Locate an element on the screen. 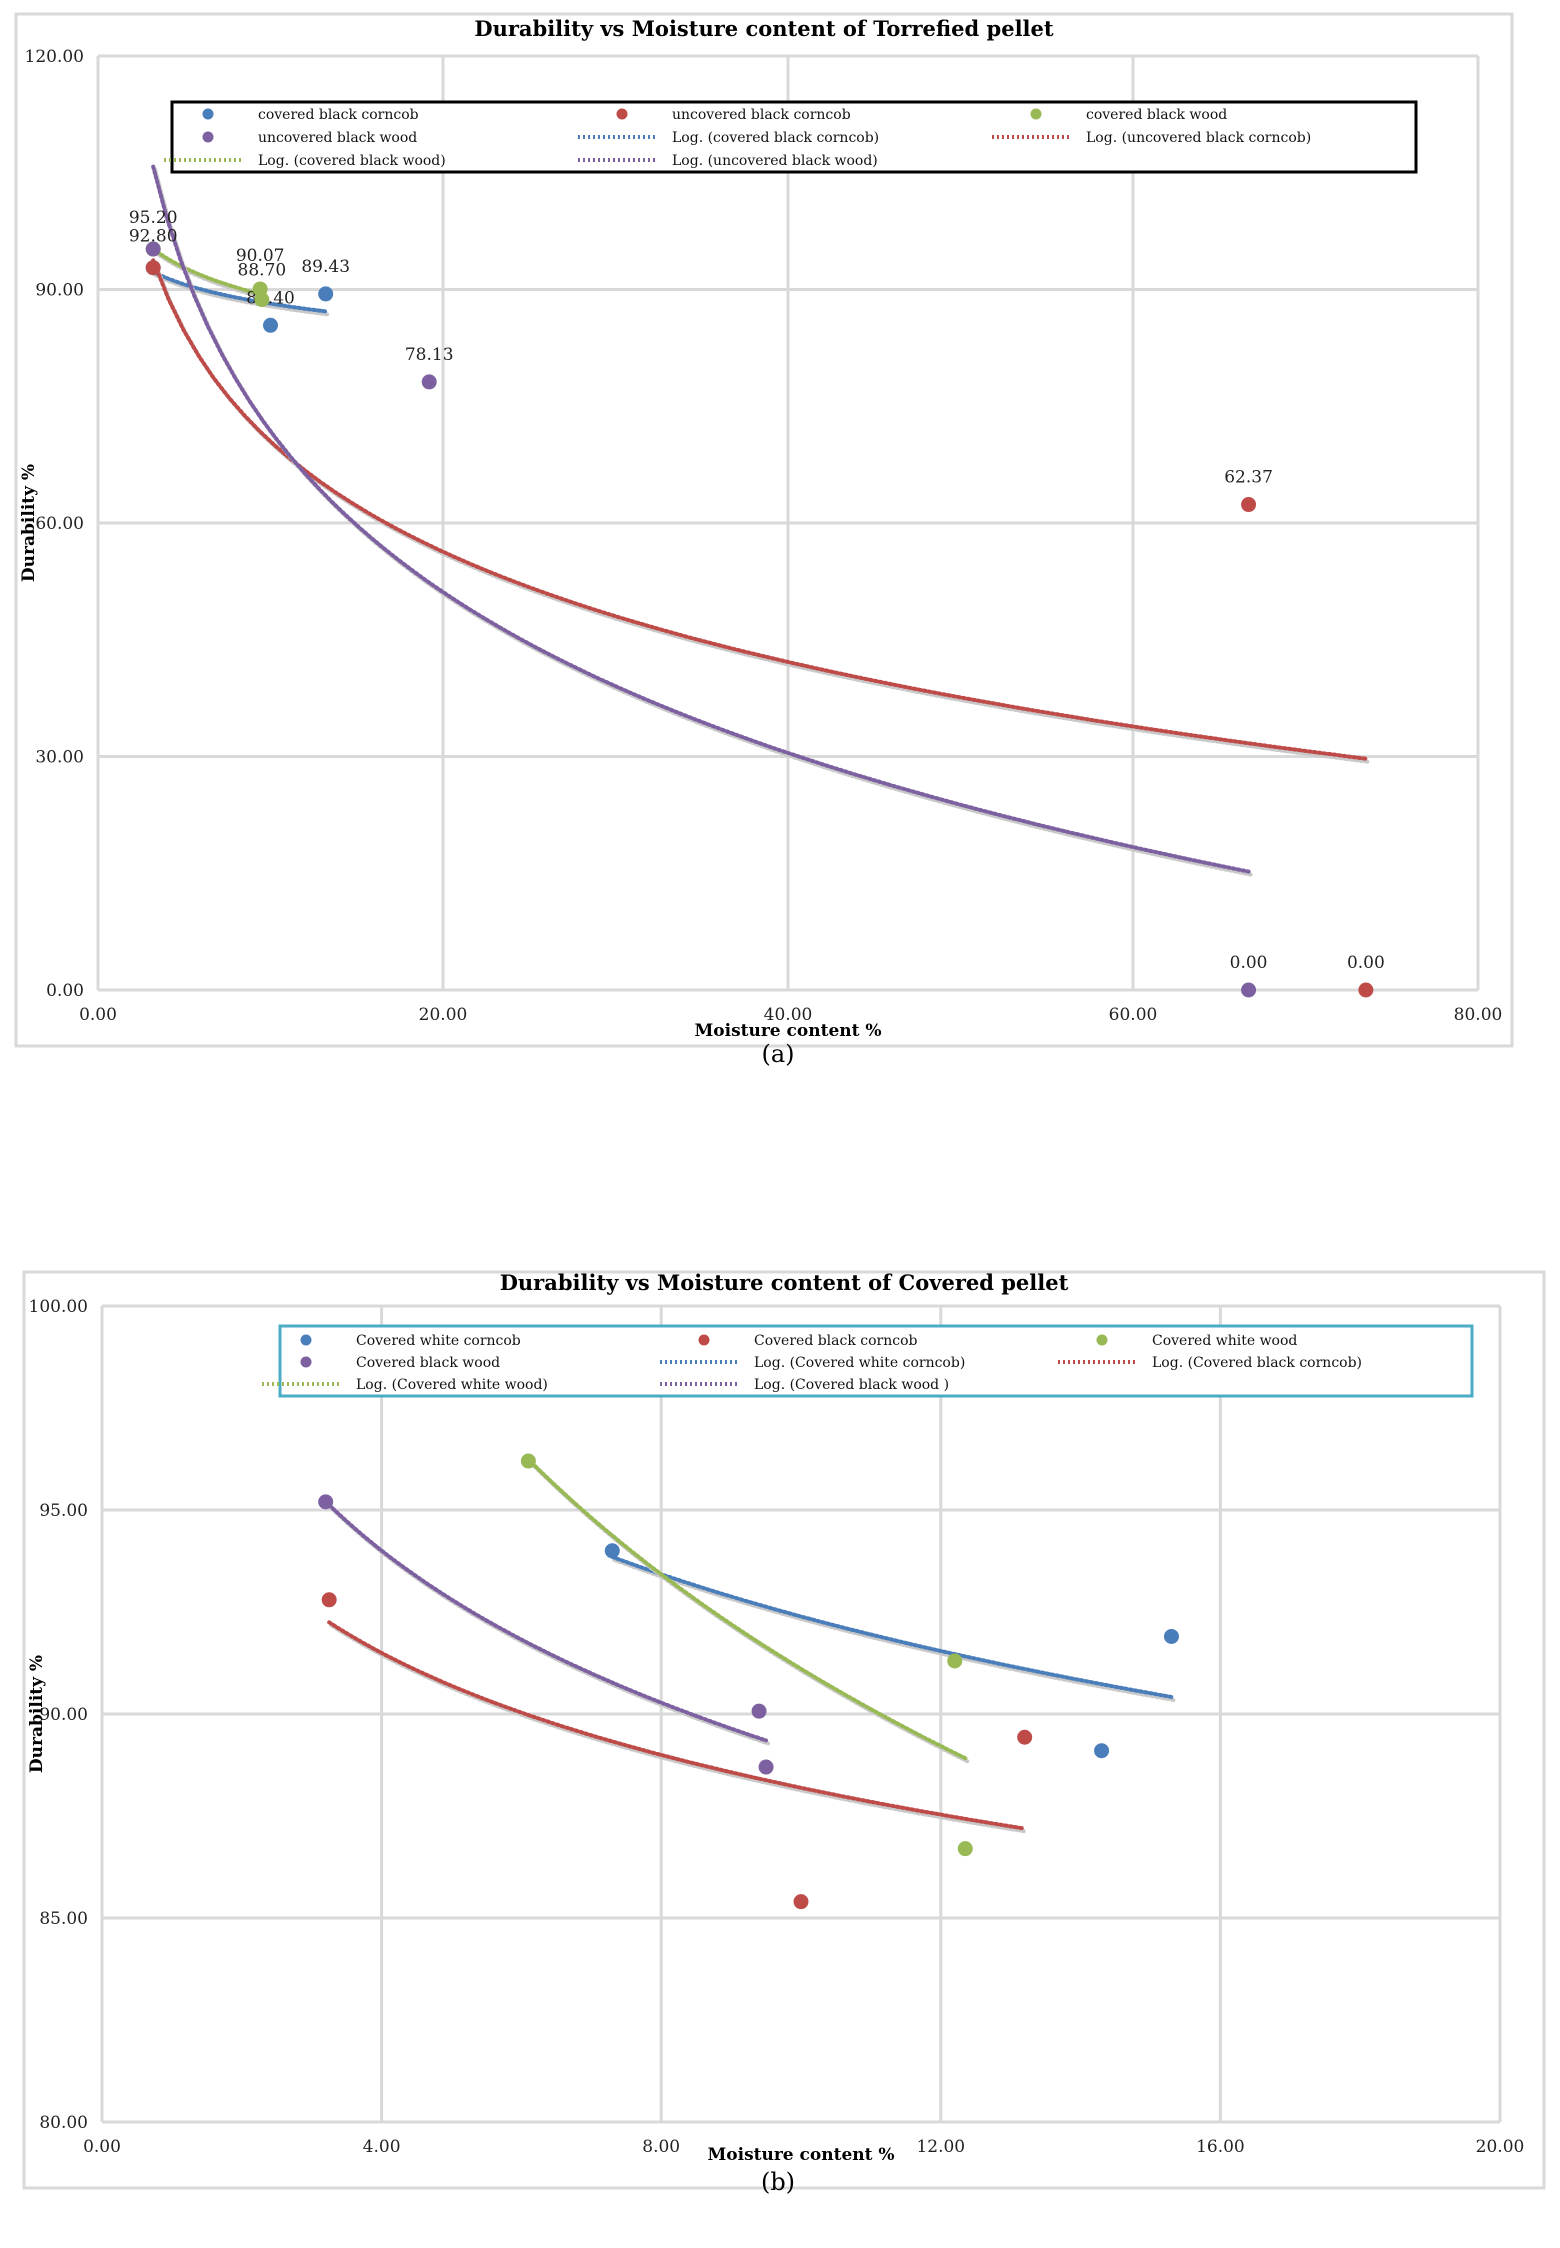  chart-a-y-tick-label: 120.00 is located at coordinates (54, 57).